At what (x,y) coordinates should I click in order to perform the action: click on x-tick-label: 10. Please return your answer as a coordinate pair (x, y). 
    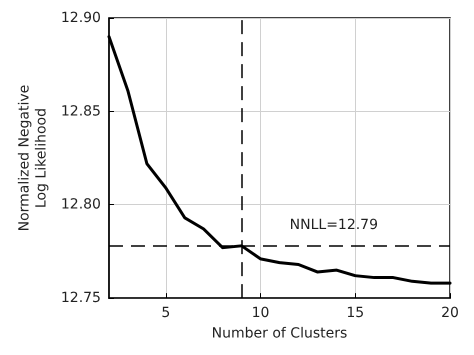
    Looking at the image, I should click on (261, 313).